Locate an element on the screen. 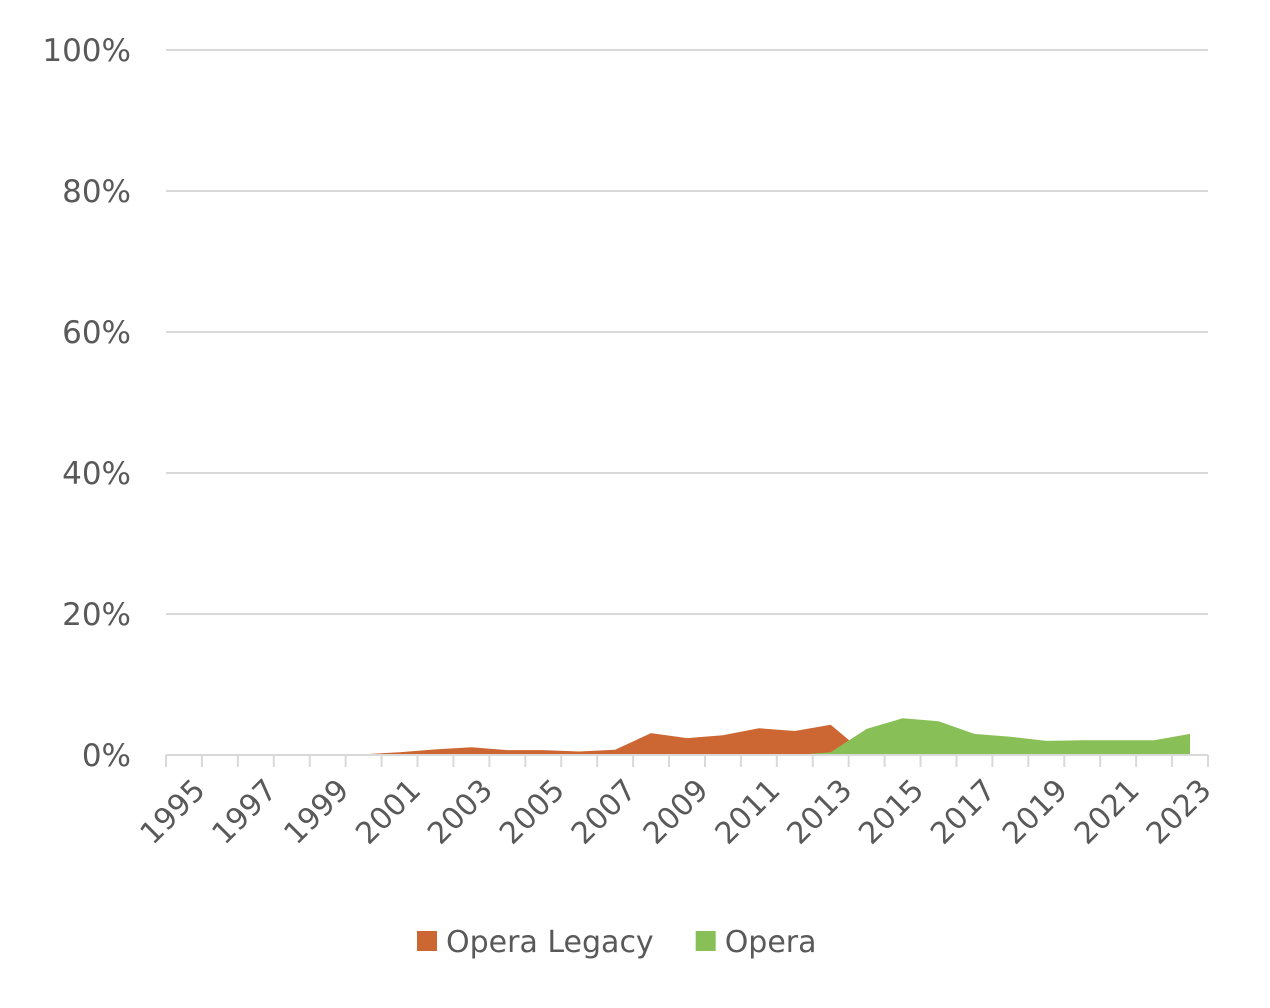  y-tick-label: 0% is located at coordinates (106, 756).